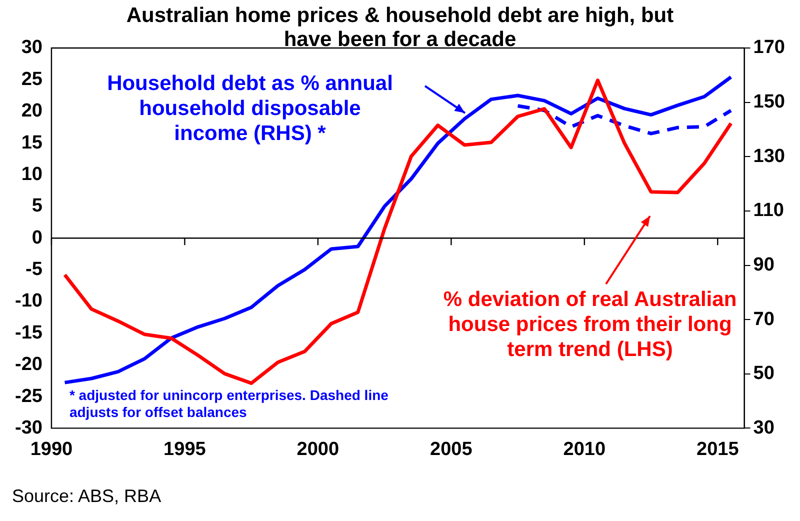 The width and height of the screenshot is (800, 521). Describe the element at coordinates (32, 143) in the screenshot. I see `y-tick-label: 15` at that location.